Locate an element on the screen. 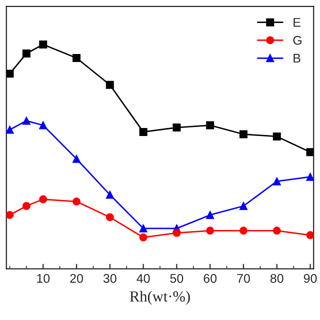  x-axis-title: Rh(wt·%) is located at coordinates (160, 297).